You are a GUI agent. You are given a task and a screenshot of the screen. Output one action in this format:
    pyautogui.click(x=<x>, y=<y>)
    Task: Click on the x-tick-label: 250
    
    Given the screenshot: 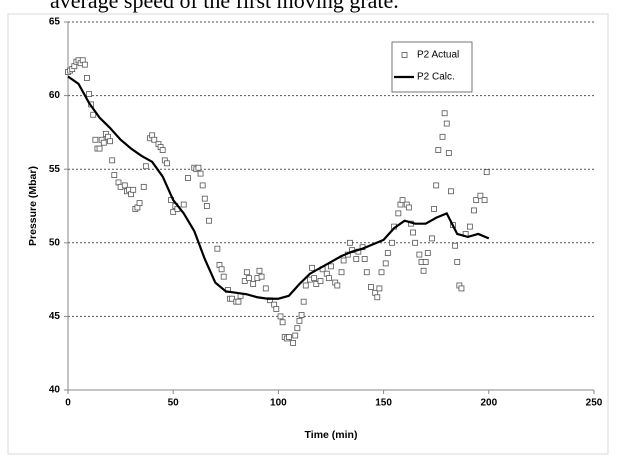 What is the action you would take?
    pyautogui.click(x=594, y=403)
    